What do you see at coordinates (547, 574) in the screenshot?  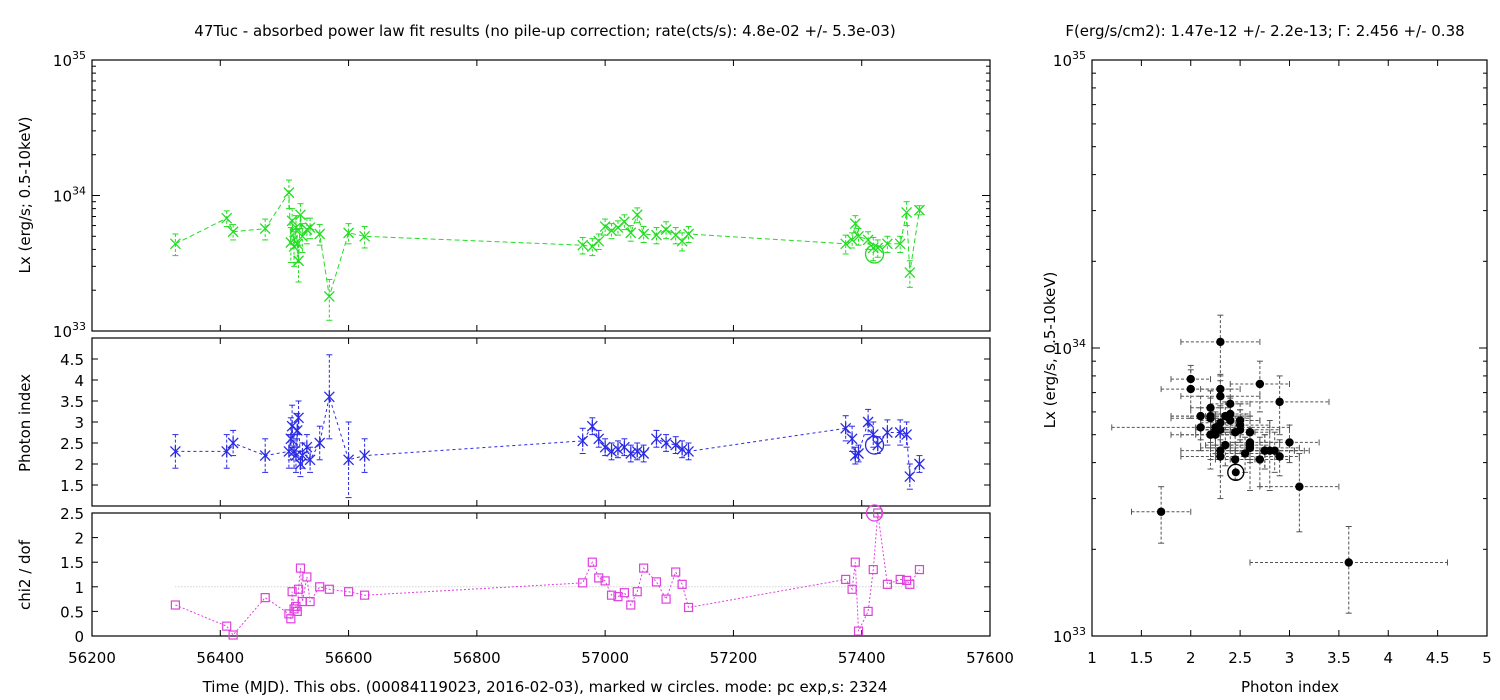 I see `chi-time-series-line` at bounding box center [547, 574].